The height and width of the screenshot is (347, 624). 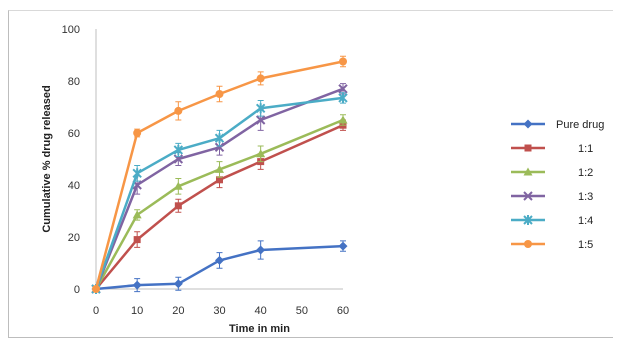 I want to click on legend-item: 1:2, so click(x=552, y=173).